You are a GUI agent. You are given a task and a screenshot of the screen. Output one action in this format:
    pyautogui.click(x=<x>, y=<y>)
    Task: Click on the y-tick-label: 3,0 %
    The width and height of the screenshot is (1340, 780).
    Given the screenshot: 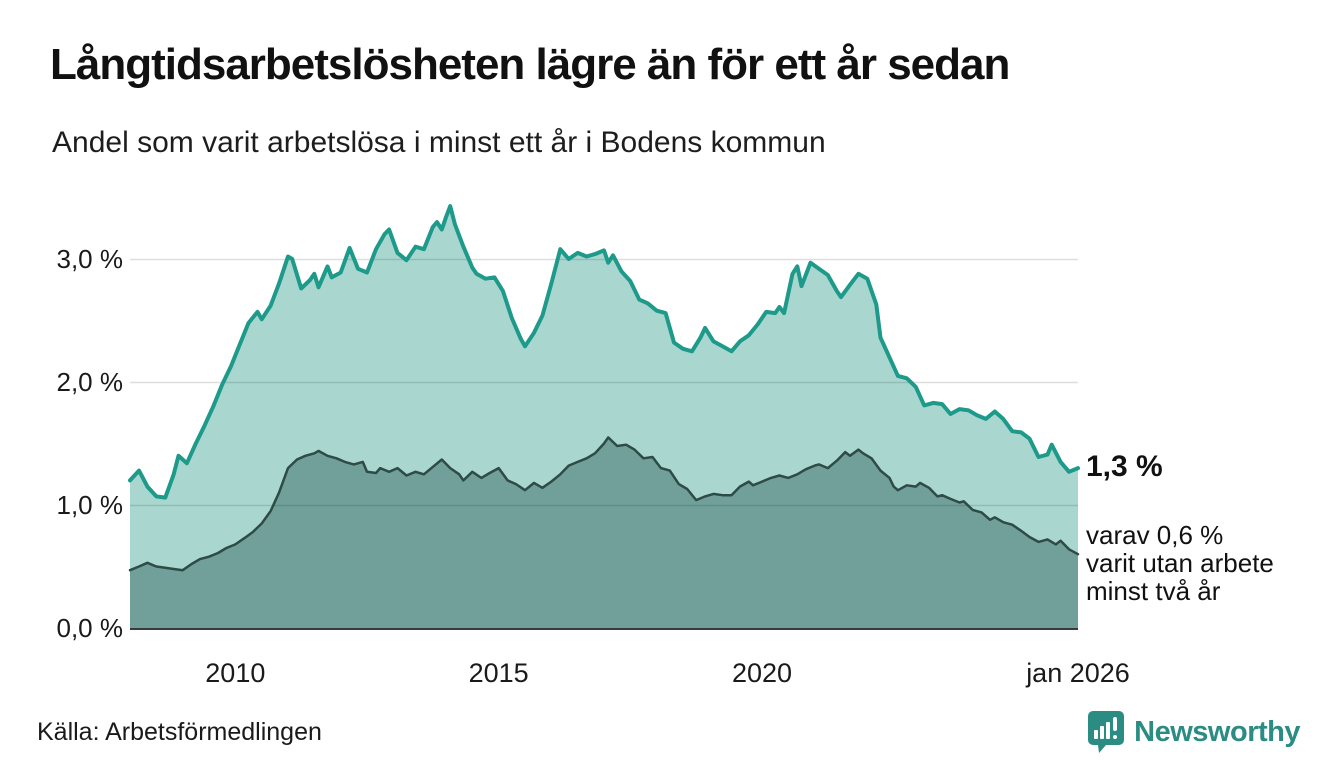 What is the action you would take?
    pyautogui.click(x=90, y=259)
    